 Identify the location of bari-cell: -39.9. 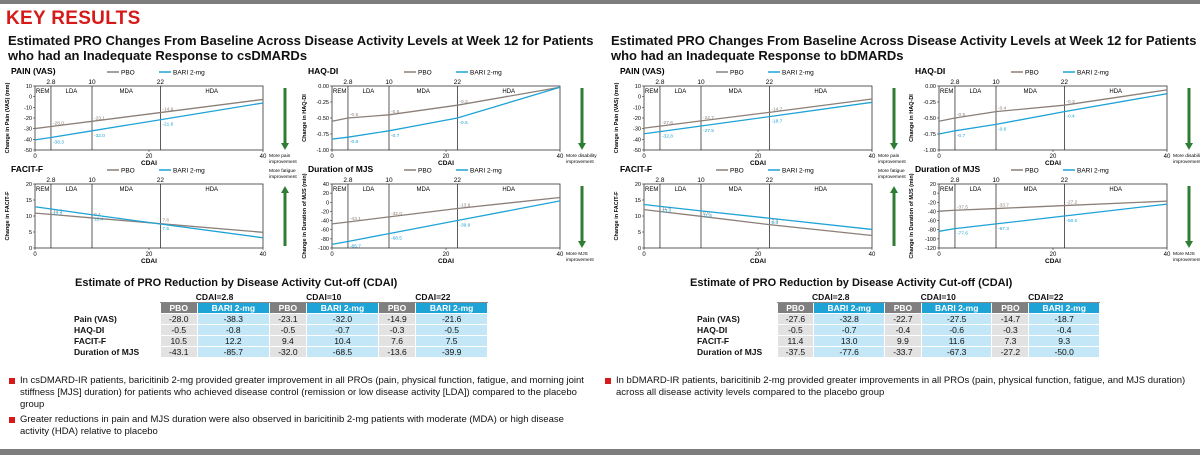
(451, 352).